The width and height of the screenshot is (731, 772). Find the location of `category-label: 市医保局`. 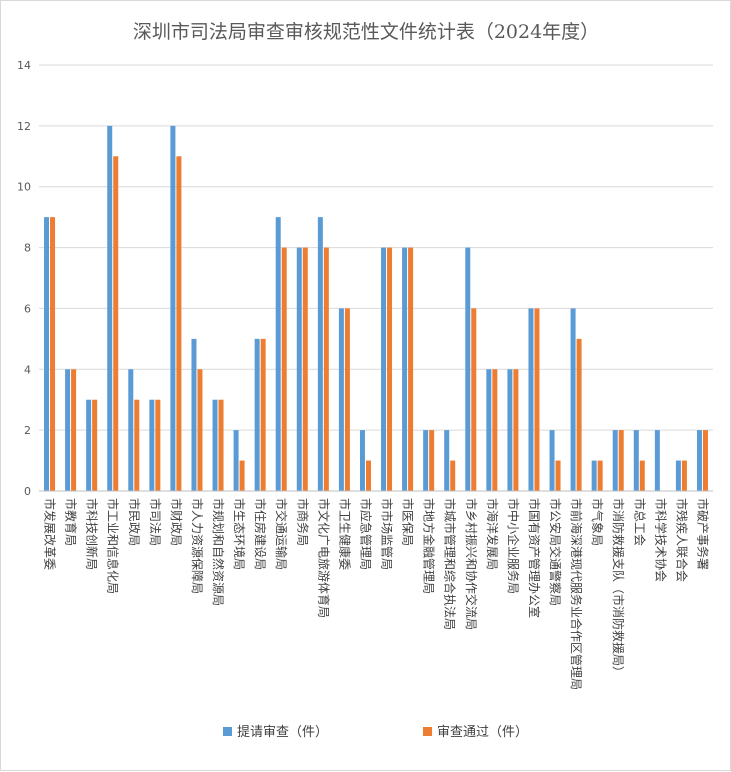

category-label: 市医保局 is located at coordinates (408, 522).